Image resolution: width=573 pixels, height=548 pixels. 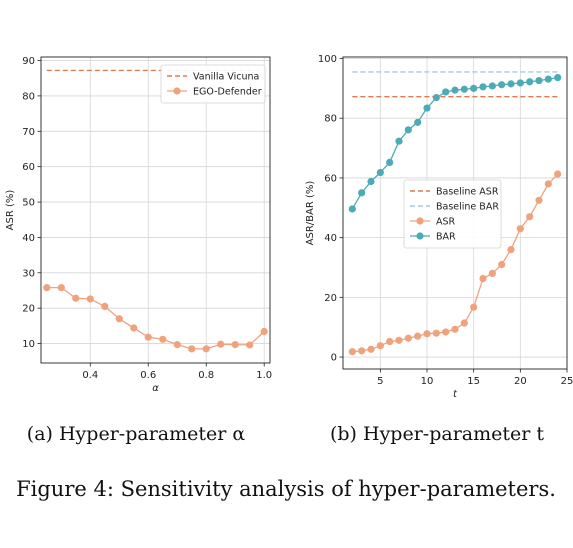 What do you see at coordinates (327, 59) in the screenshot?
I see `y-tick-label: 100` at bounding box center [327, 59].